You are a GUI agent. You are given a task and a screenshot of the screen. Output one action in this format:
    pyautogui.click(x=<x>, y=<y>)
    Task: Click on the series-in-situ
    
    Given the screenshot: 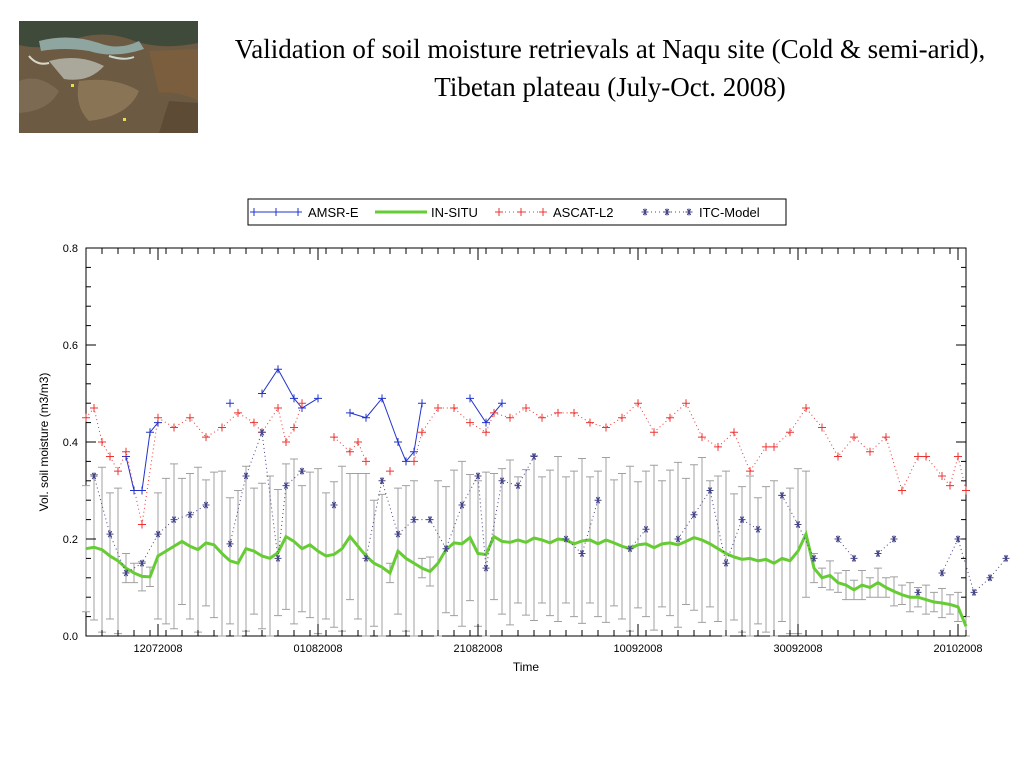 What is the action you would take?
    pyautogui.click(x=526, y=578)
    